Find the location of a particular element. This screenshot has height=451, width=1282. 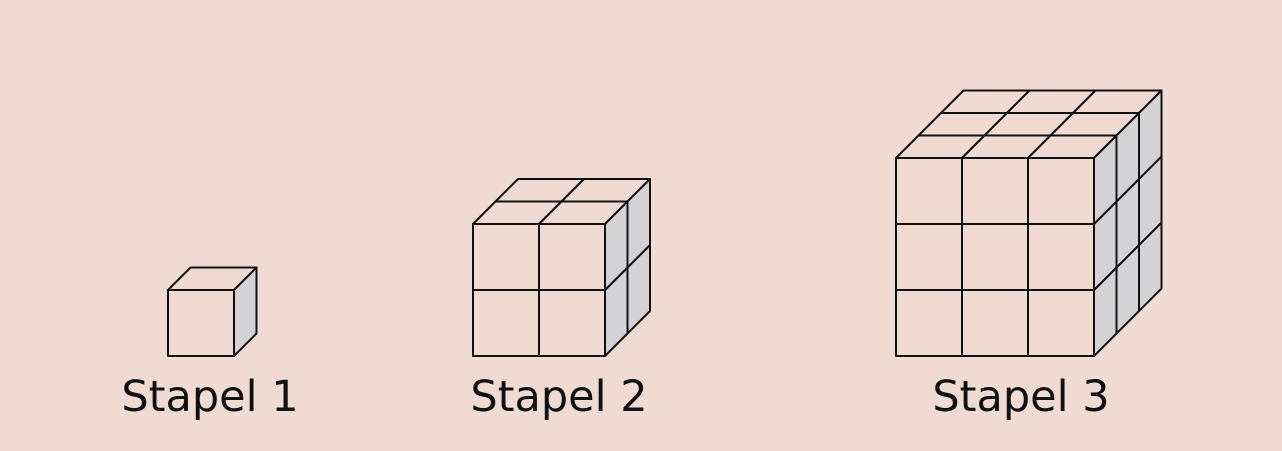

stack-1-label: Stapel 1 is located at coordinates (210, 397).